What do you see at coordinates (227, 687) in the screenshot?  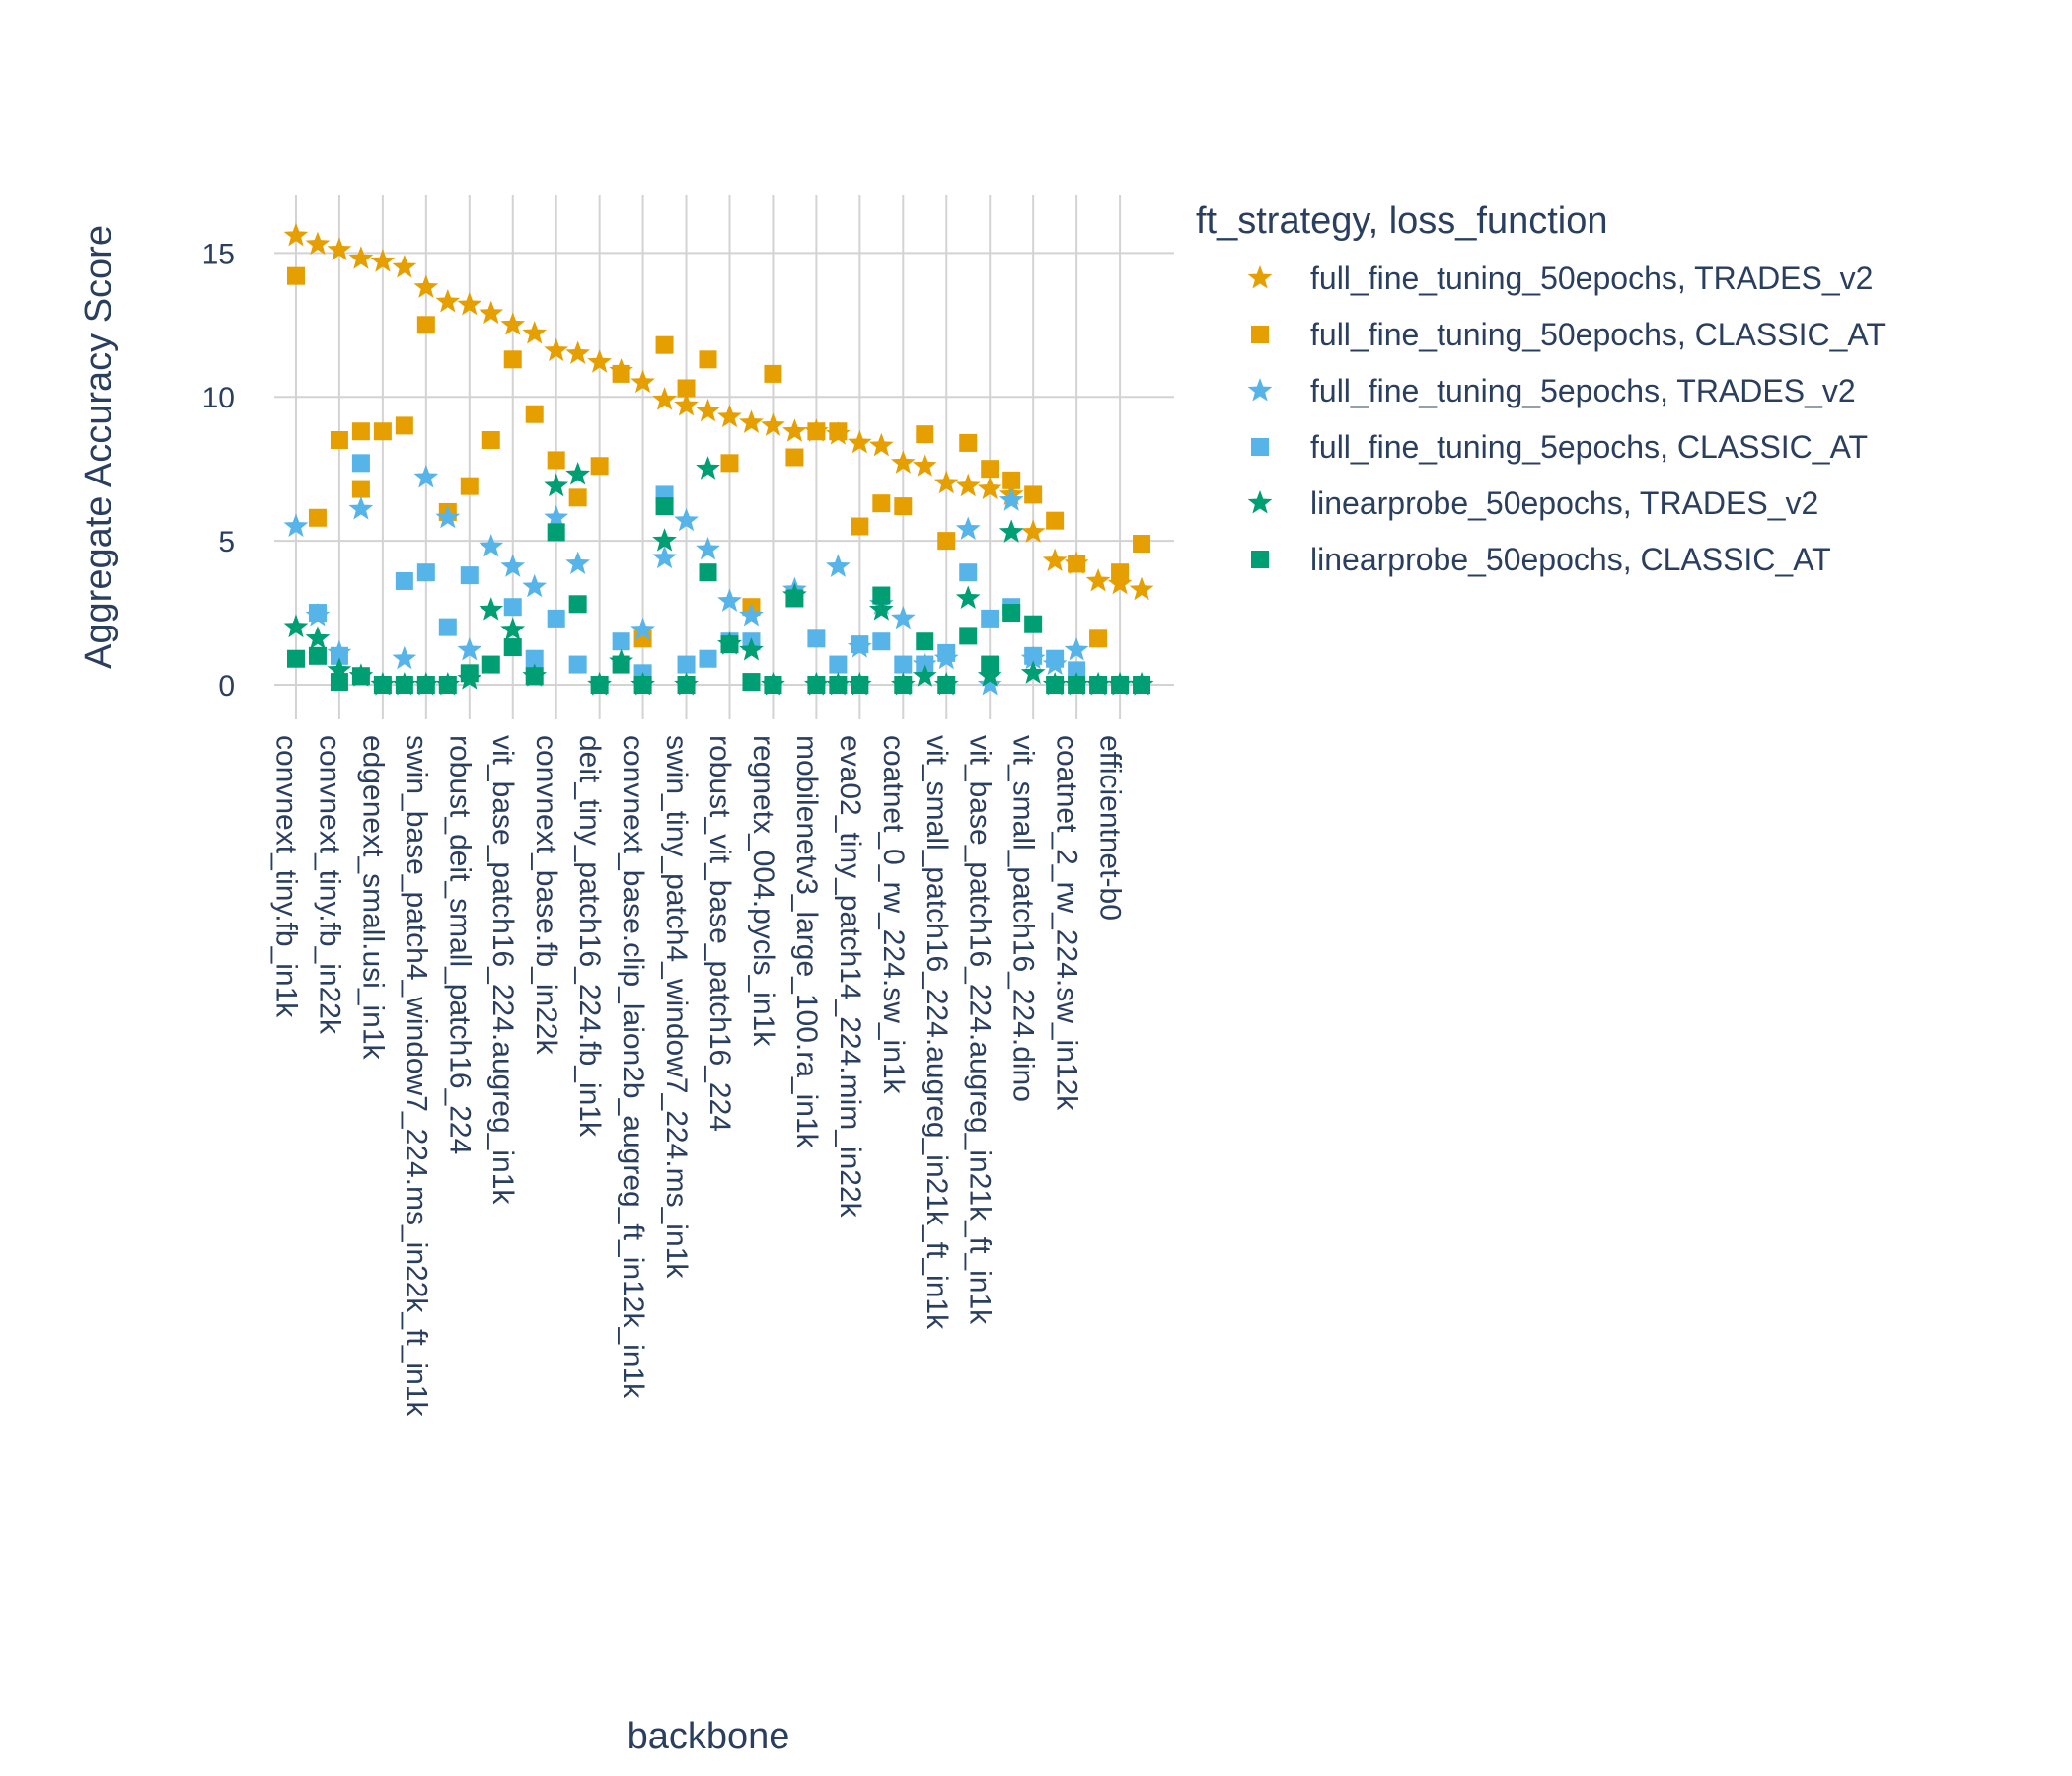 I see `y-tick-label: 0` at bounding box center [227, 687].